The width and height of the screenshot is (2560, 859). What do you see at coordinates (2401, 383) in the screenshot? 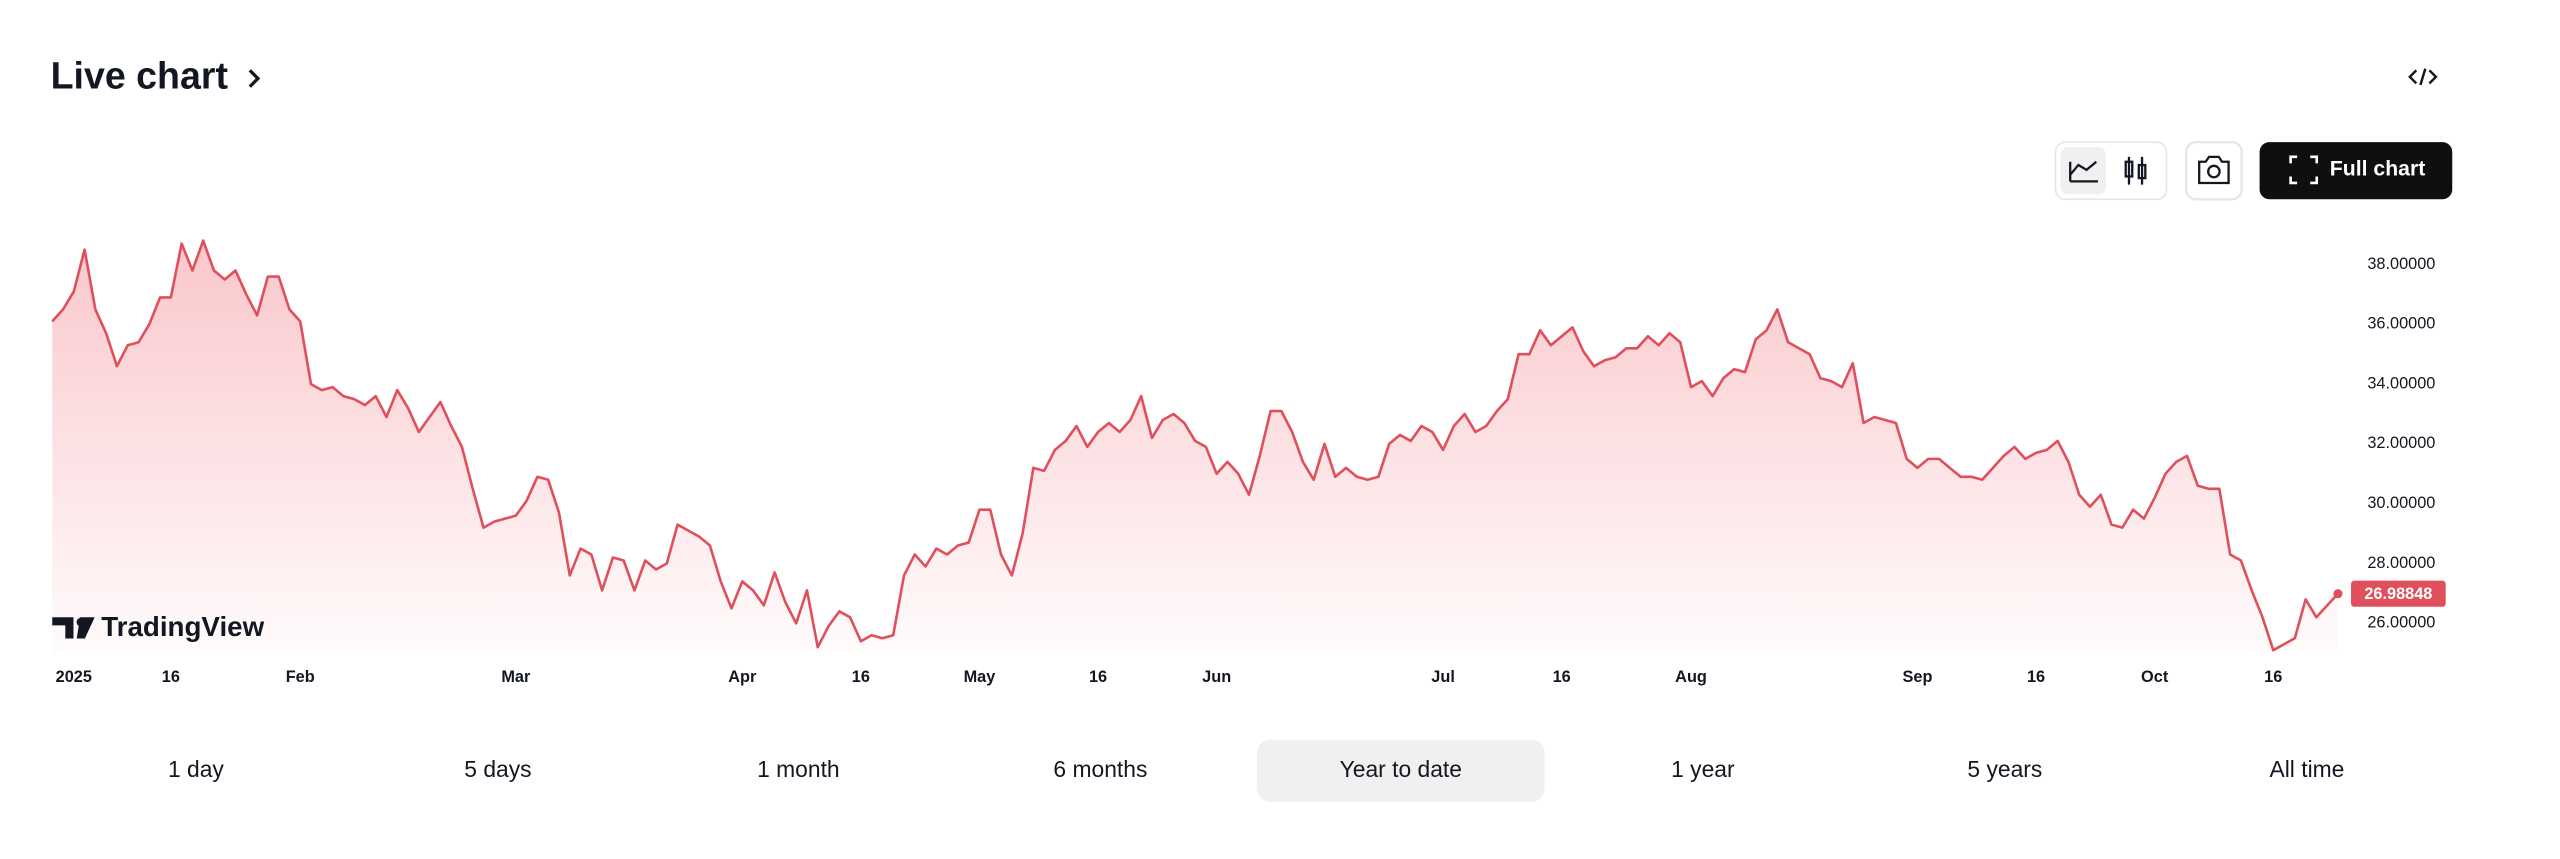
I see `y-tick-label: 34.00000` at bounding box center [2401, 383].